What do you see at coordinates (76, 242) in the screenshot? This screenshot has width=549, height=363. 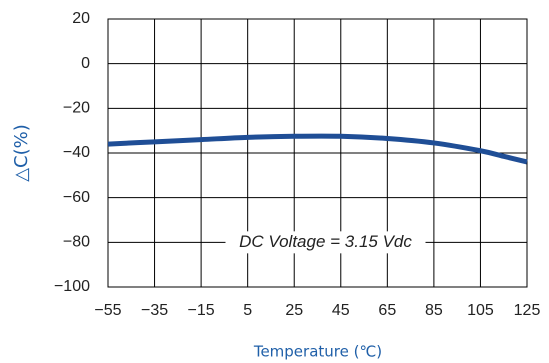 I see `y-tick-label: −80` at bounding box center [76, 242].